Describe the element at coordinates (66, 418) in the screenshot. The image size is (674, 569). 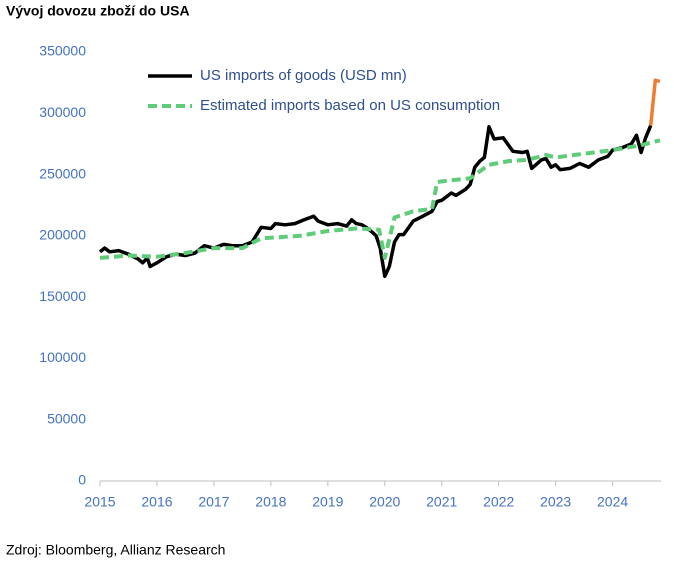
I see `y-tick-label: 50000` at that location.